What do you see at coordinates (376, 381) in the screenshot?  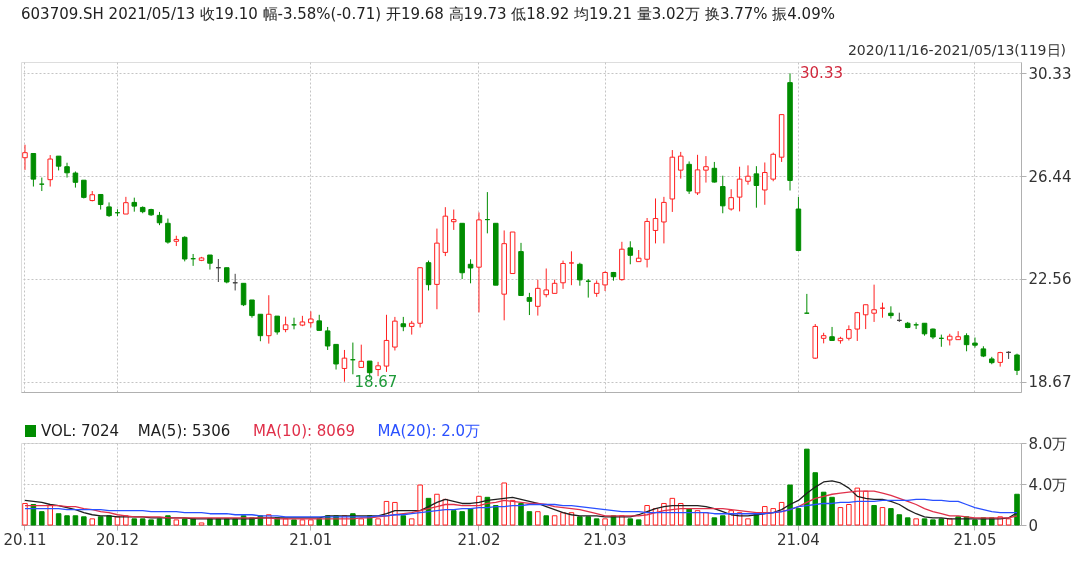 I see `annotation: 18.67` at bounding box center [376, 381].